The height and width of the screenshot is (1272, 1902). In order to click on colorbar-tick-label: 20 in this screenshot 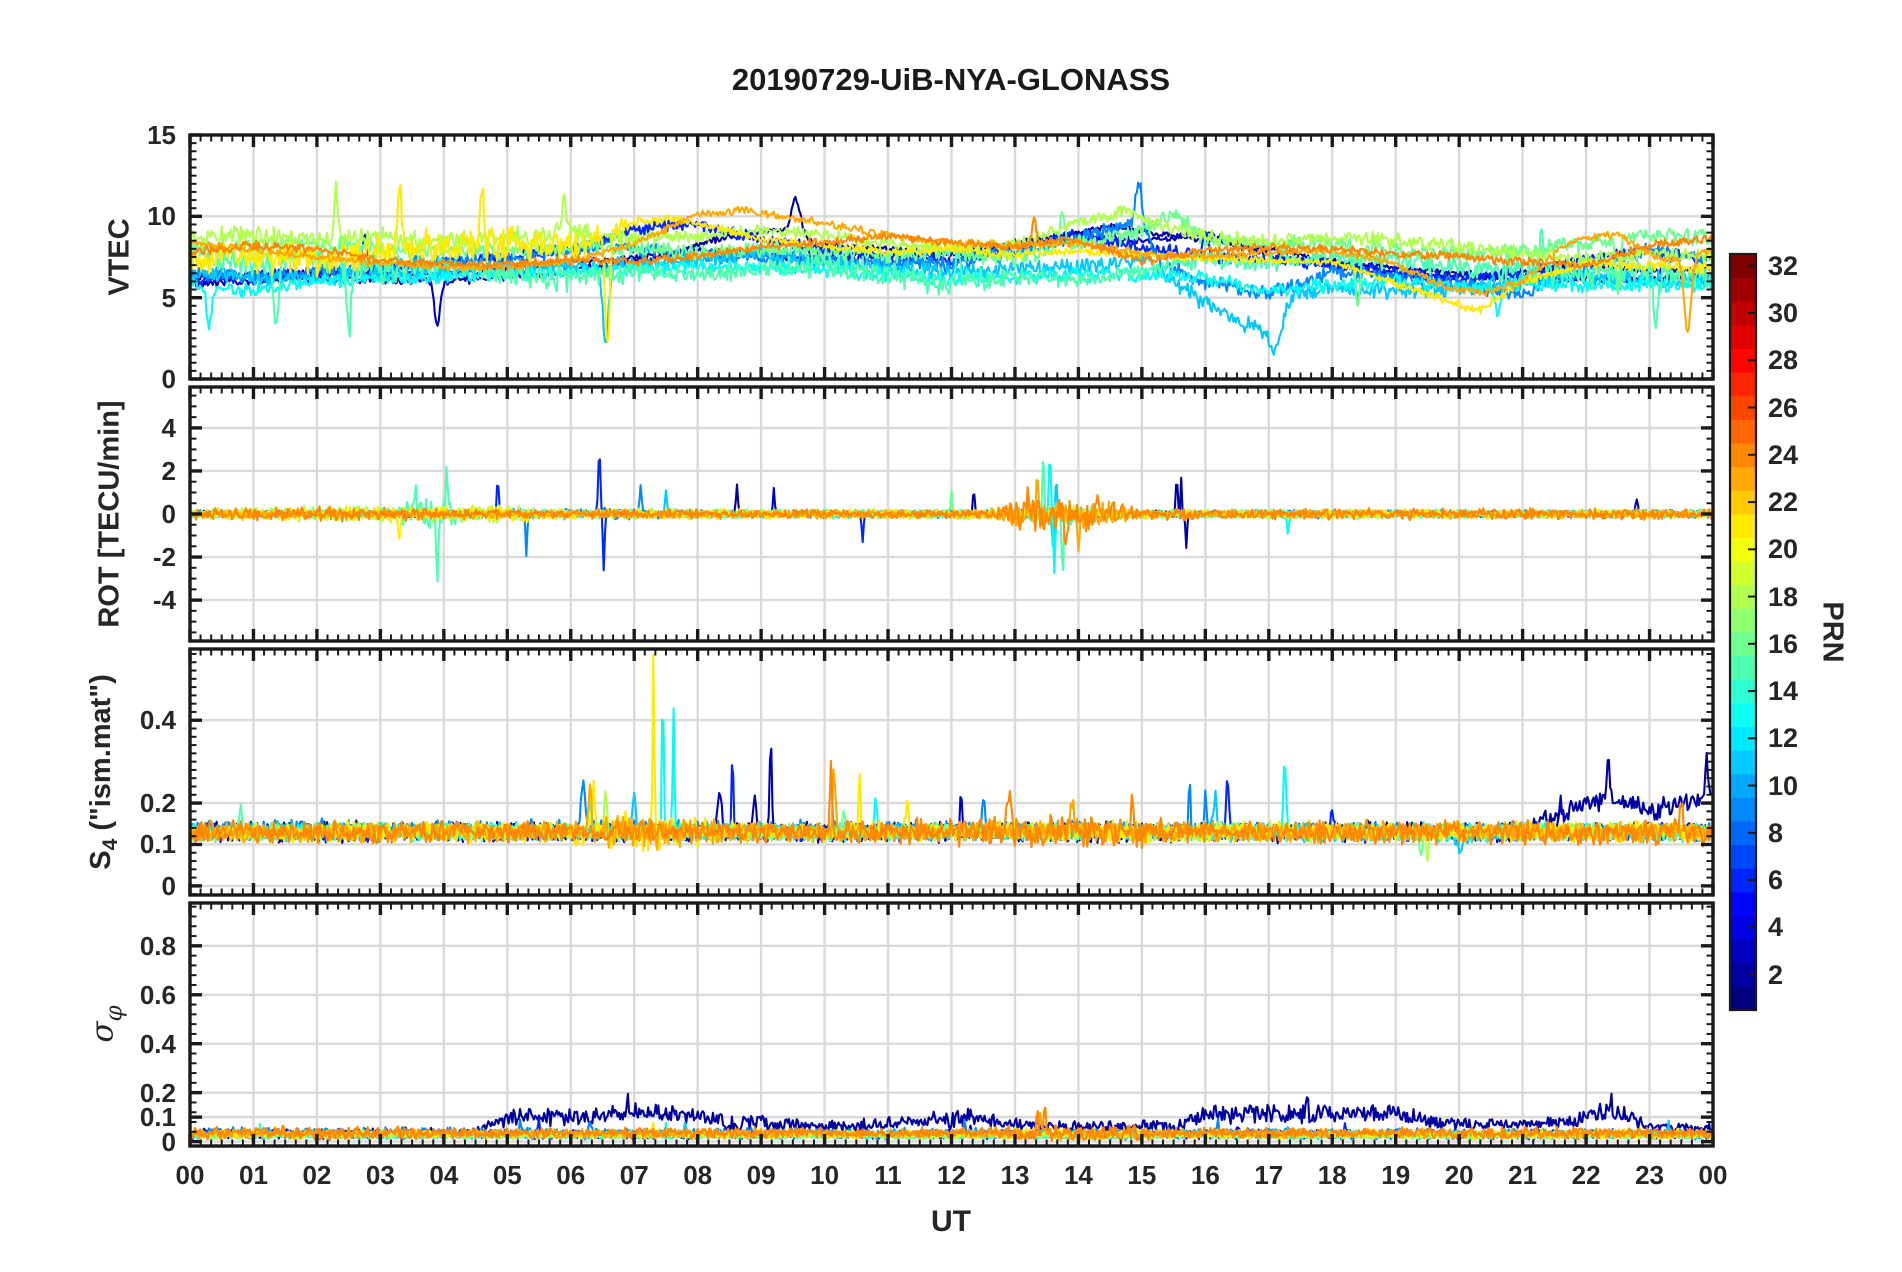, I will do `click(1783, 549)`.